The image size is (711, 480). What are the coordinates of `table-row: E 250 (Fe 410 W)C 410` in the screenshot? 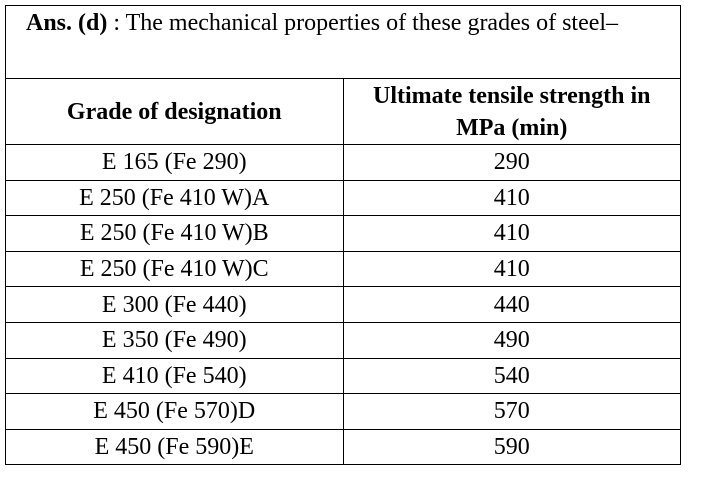 It's located at (343, 269).